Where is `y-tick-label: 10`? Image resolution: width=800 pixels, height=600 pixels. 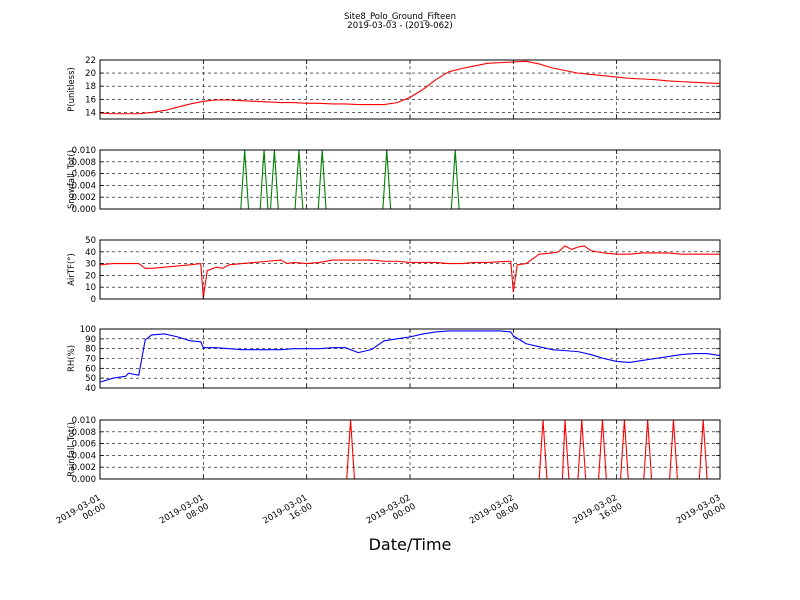
y-tick-label: 10 is located at coordinates (90, 288).